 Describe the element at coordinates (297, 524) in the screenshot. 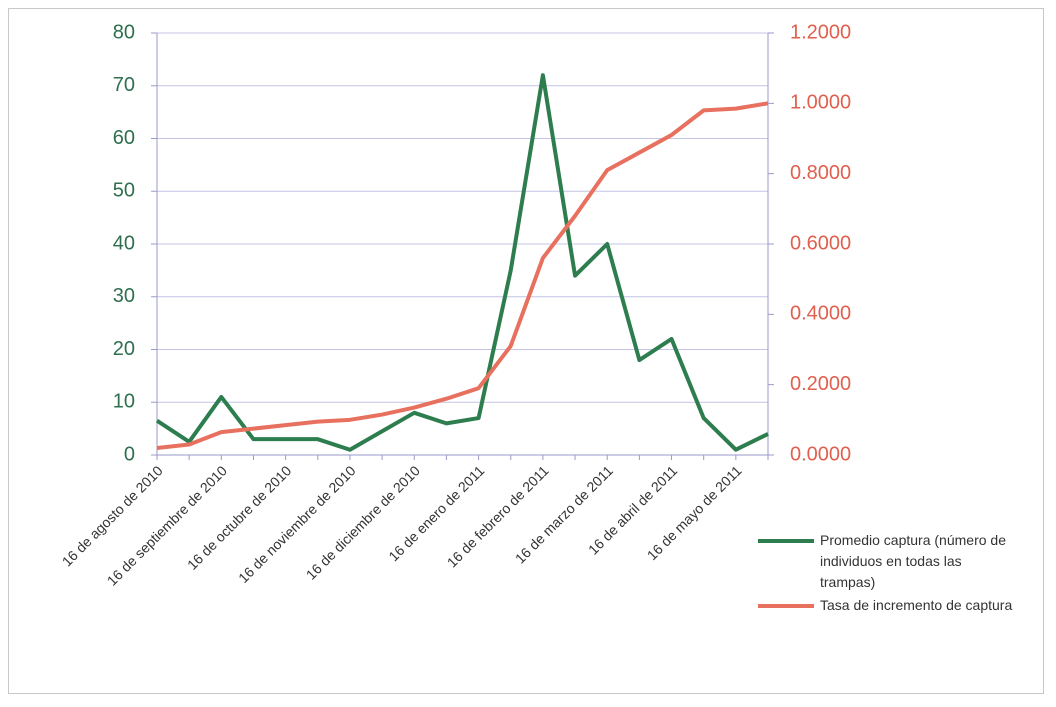

I see `x-tick-label: 16 de noviembre de 2010` at that location.